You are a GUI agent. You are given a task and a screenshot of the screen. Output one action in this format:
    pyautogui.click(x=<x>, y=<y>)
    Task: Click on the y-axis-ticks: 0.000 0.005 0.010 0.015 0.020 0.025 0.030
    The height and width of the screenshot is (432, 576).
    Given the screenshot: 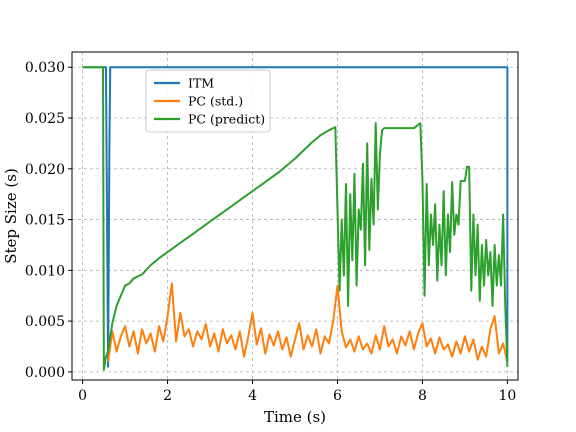 What is the action you would take?
    pyautogui.click(x=48, y=220)
    